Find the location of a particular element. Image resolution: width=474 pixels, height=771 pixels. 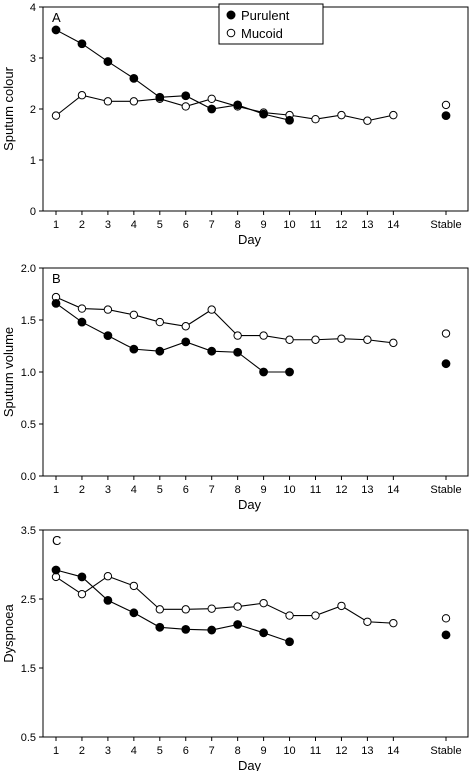

x-tick-label: 1 is located at coordinates (56, 751).